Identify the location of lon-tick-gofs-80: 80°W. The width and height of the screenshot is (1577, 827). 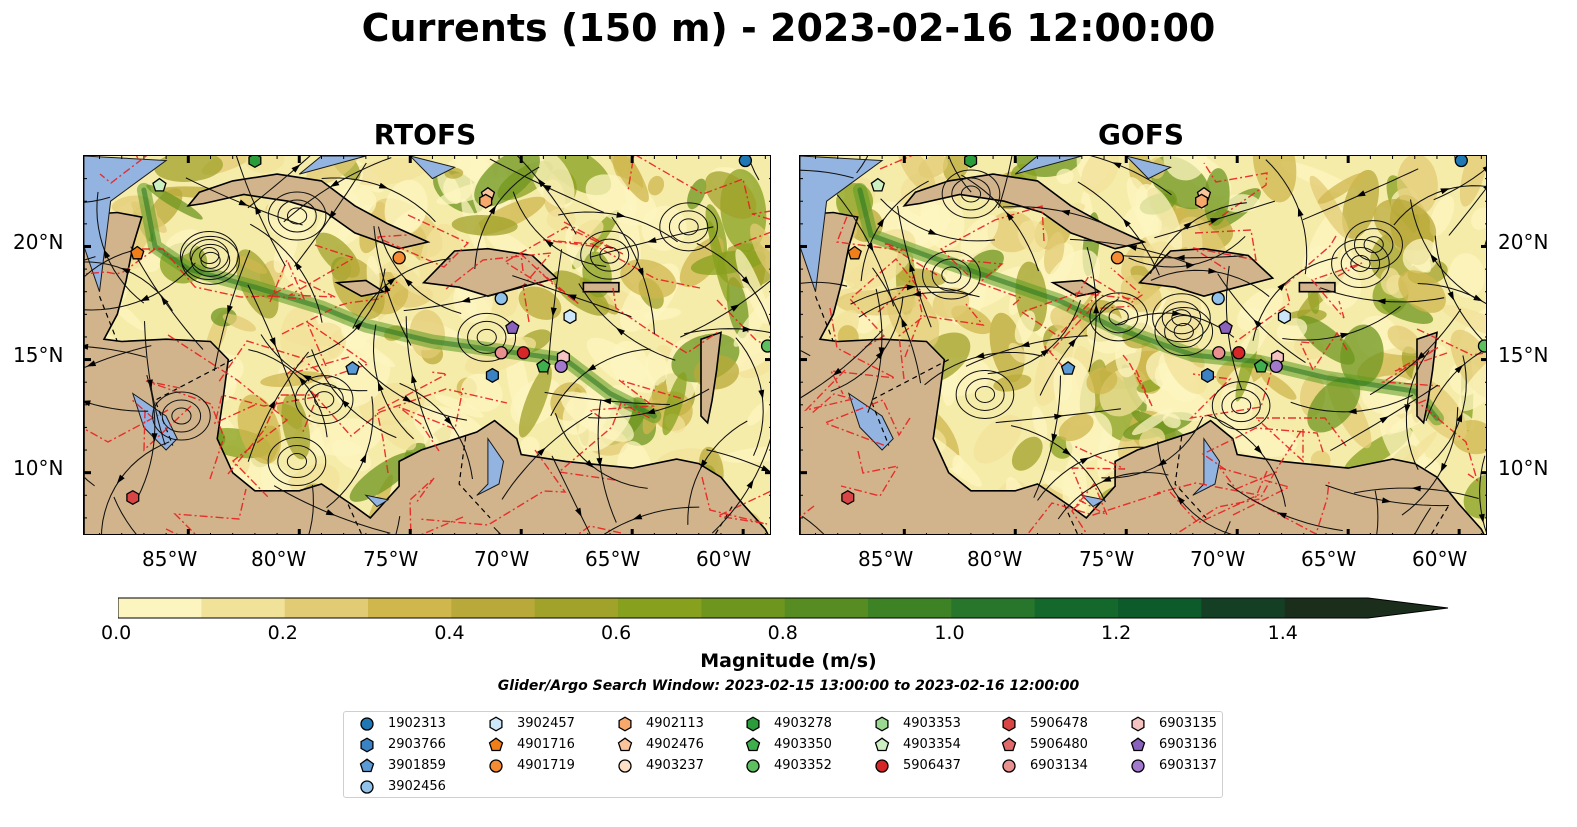
(995, 559).